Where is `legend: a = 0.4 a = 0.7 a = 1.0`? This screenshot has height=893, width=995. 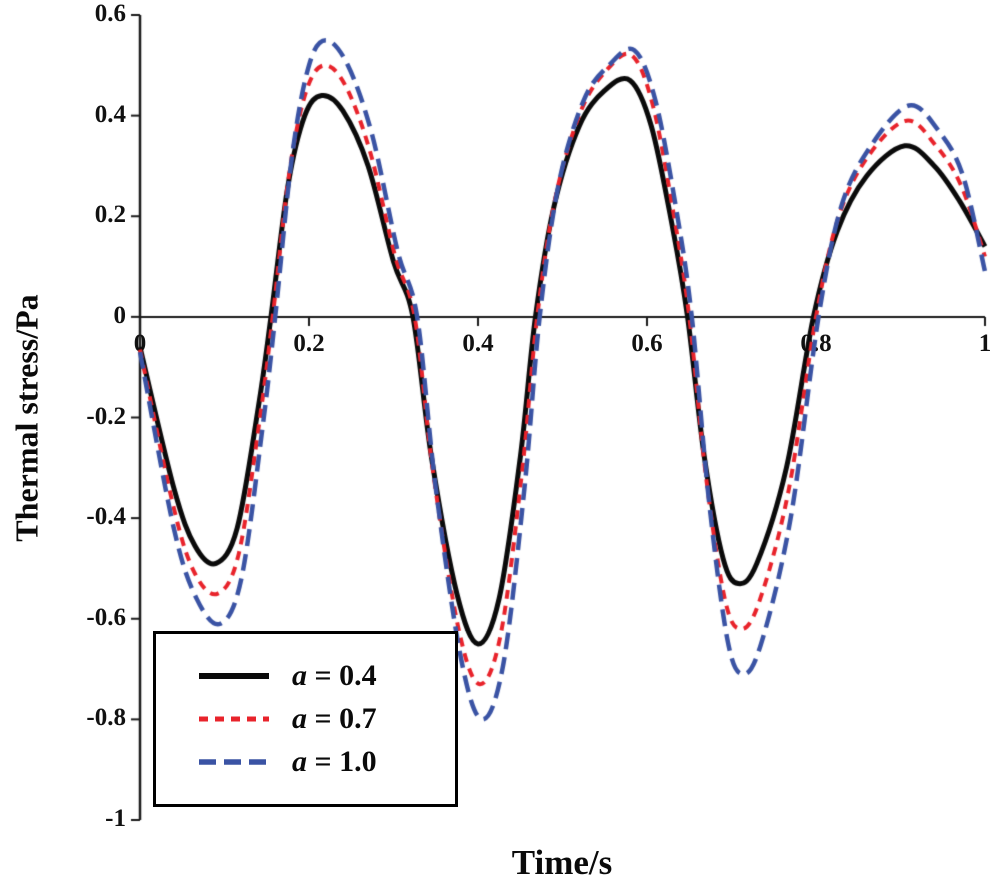
legend: a = 0.4 a = 0.7 a = 1.0 is located at coordinates (305, 719).